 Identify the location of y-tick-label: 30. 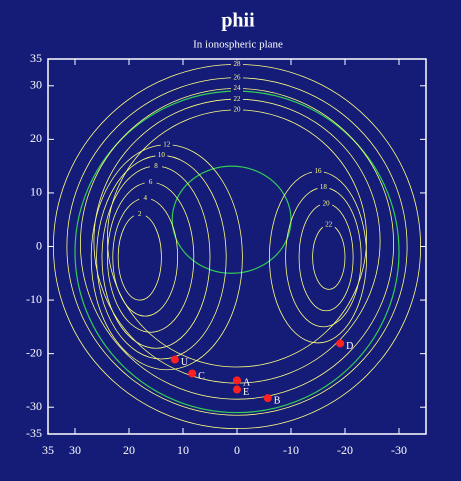
(36, 85).